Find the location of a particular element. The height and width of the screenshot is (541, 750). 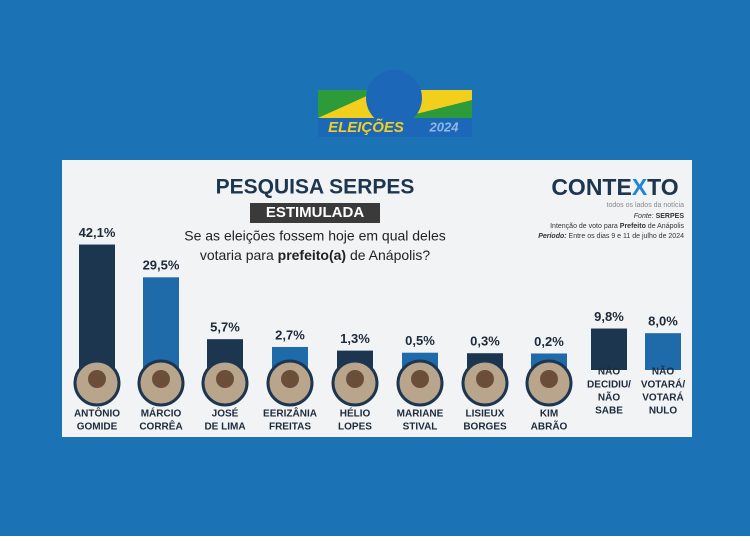

category-label: KIM is located at coordinates (549, 414).